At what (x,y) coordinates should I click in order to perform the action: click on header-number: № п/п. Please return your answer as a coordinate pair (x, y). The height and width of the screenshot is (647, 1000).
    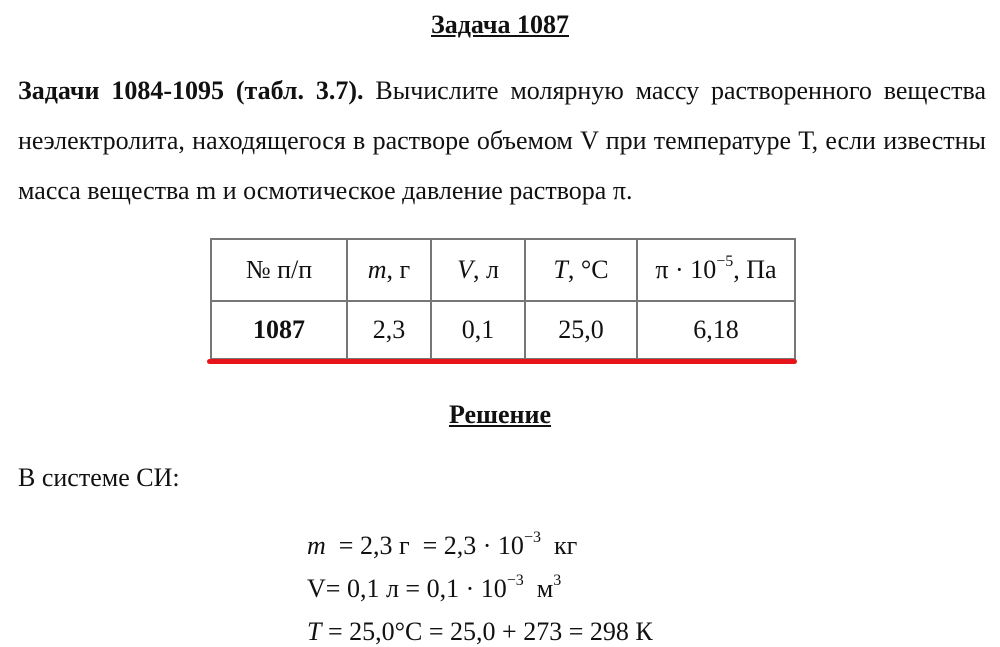
    Looking at the image, I should click on (279, 270).